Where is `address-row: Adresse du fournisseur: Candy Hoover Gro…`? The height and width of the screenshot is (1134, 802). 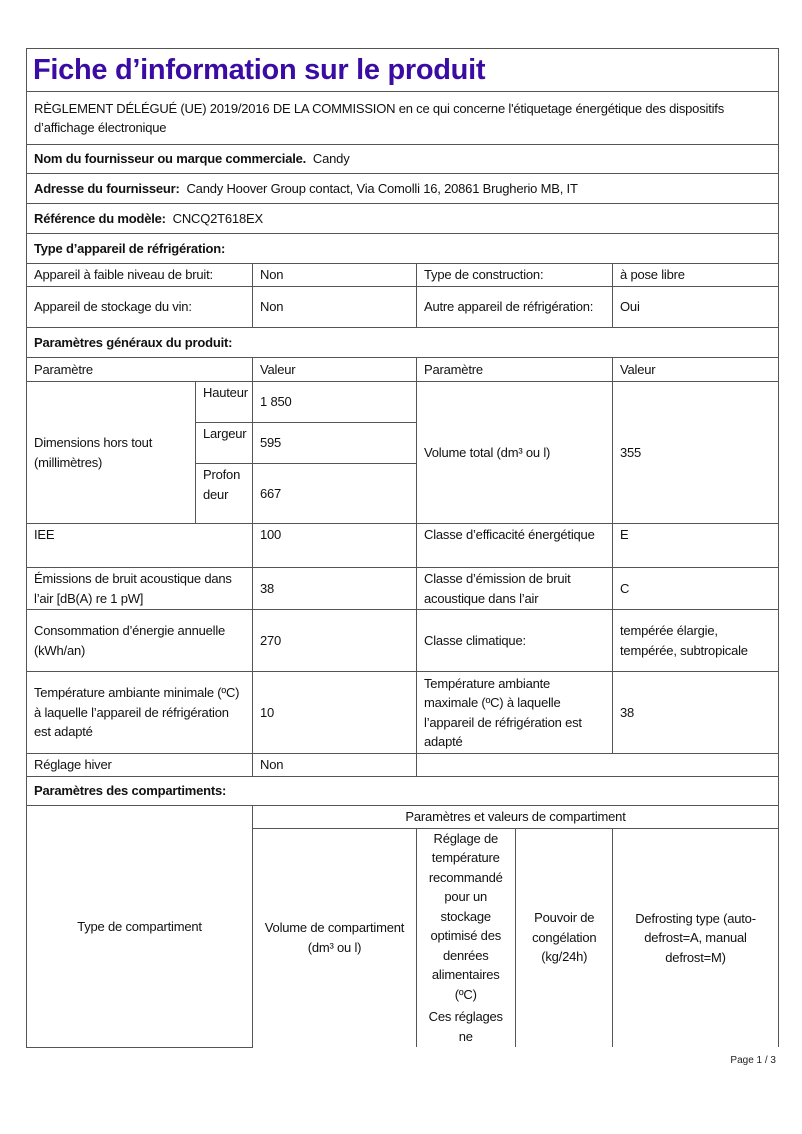
address-row: Adresse du fournisseur: Candy Hoover Gro… is located at coordinates (402, 188).